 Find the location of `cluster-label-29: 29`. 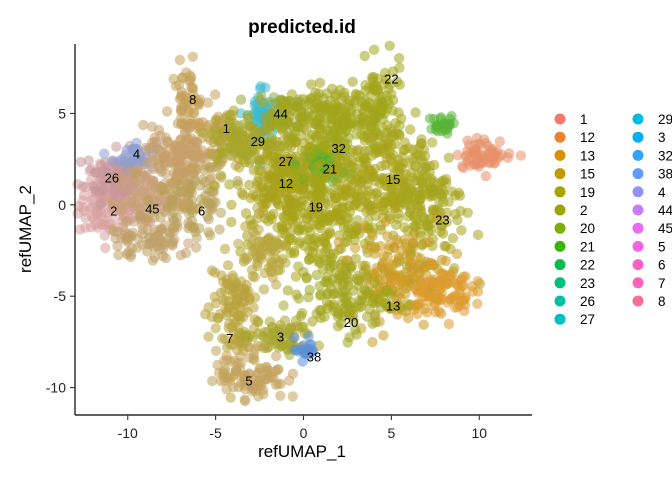

cluster-label-29: 29 is located at coordinates (258, 141).